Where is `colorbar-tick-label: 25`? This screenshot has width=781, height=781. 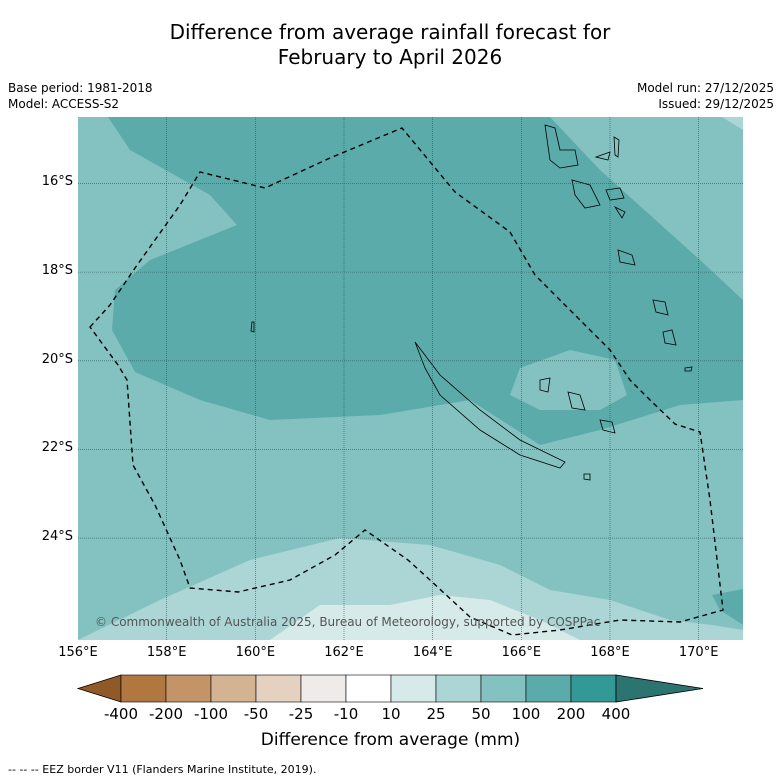
colorbar-tick-label: 25 is located at coordinates (436, 714).